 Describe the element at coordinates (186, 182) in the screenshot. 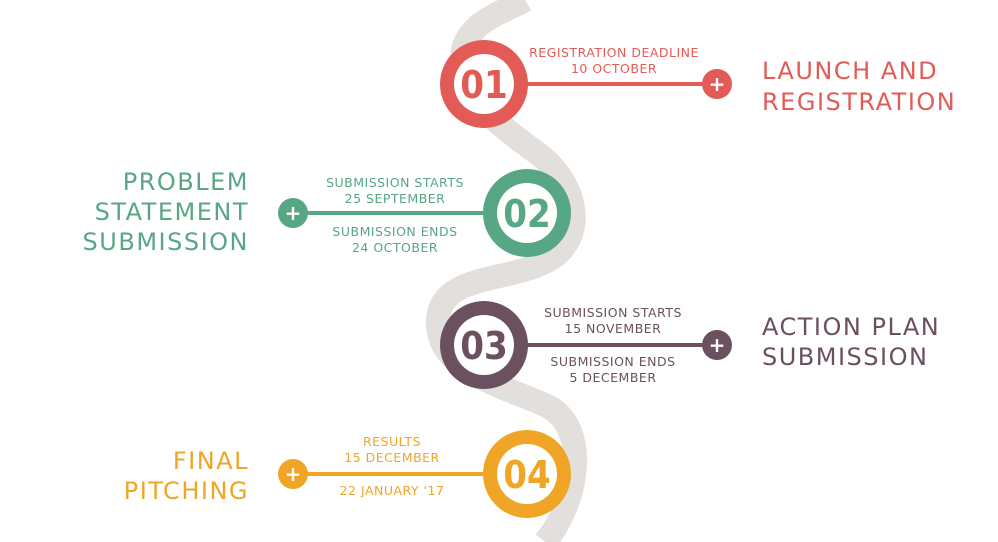

I see `stage-02-title-line-1: PROBLEM` at that location.